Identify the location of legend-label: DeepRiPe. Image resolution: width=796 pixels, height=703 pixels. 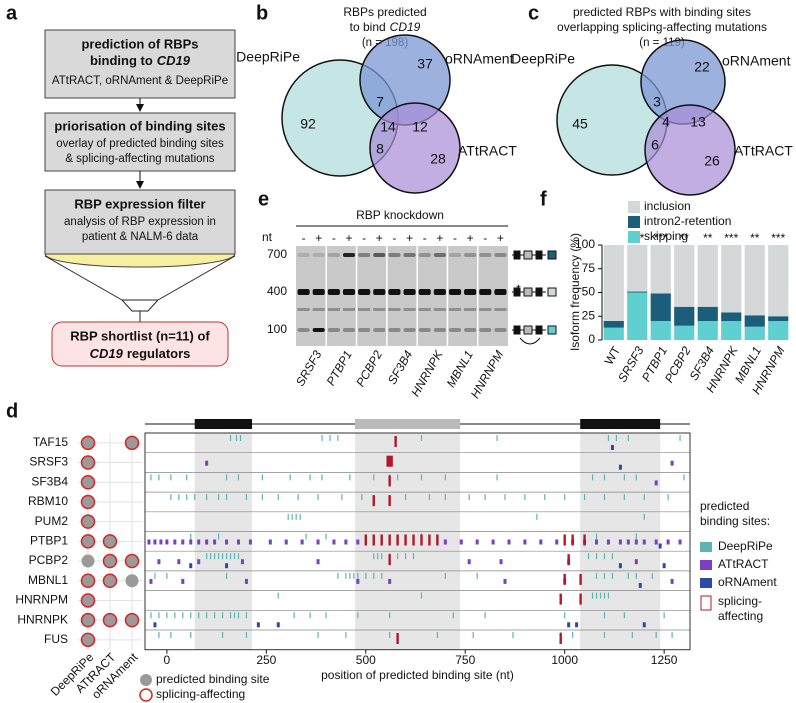
(745, 546).